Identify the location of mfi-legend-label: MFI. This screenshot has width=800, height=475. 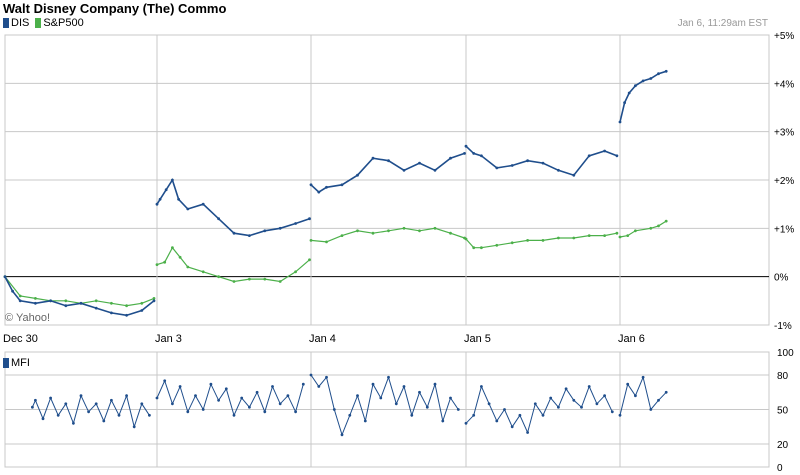
(20, 363).